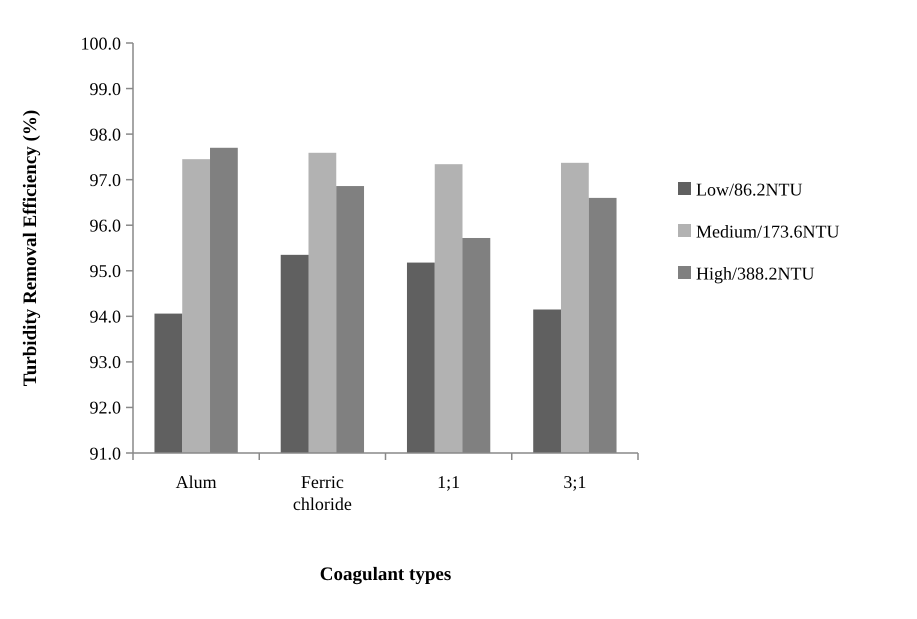 The image size is (917, 619). Describe the element at coordinates (105, 271) in the screenshot. I see `y-tick-label: 95.0` at that location.